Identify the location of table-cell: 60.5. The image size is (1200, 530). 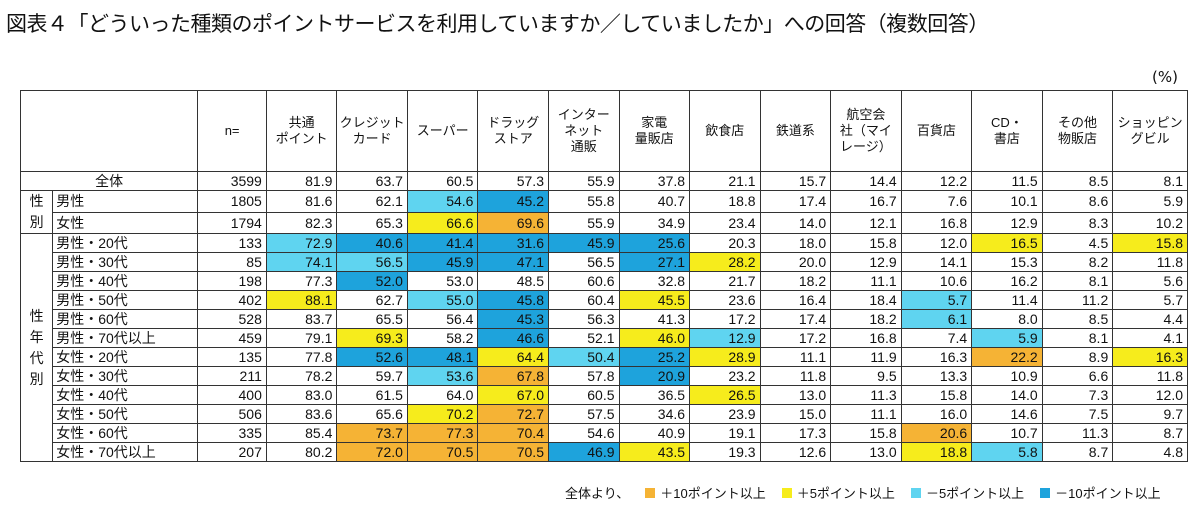
(442, 181).